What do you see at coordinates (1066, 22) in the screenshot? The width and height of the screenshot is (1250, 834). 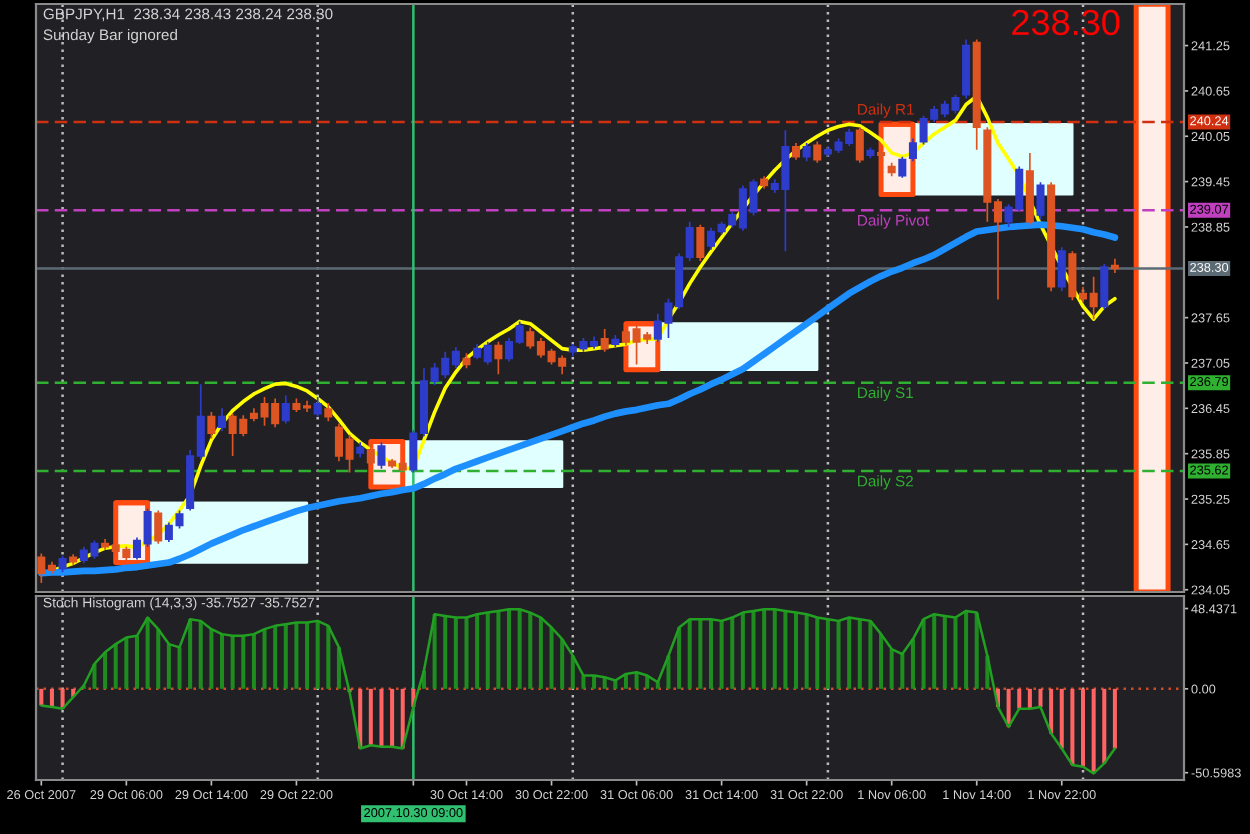 I see `annotation: 238.30` at bounding box center [1066, 22].